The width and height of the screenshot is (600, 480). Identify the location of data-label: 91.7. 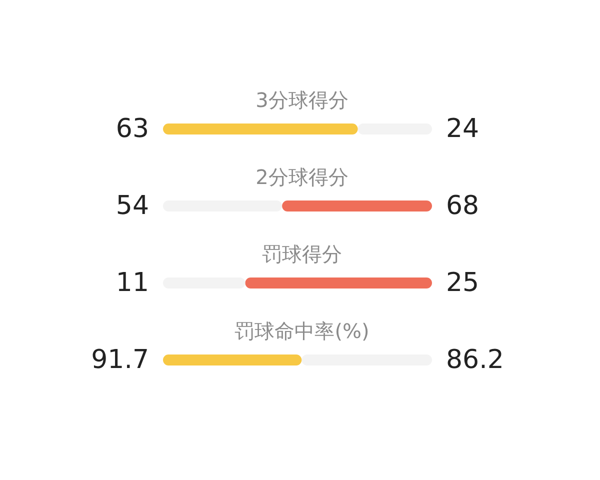
(120, 360).